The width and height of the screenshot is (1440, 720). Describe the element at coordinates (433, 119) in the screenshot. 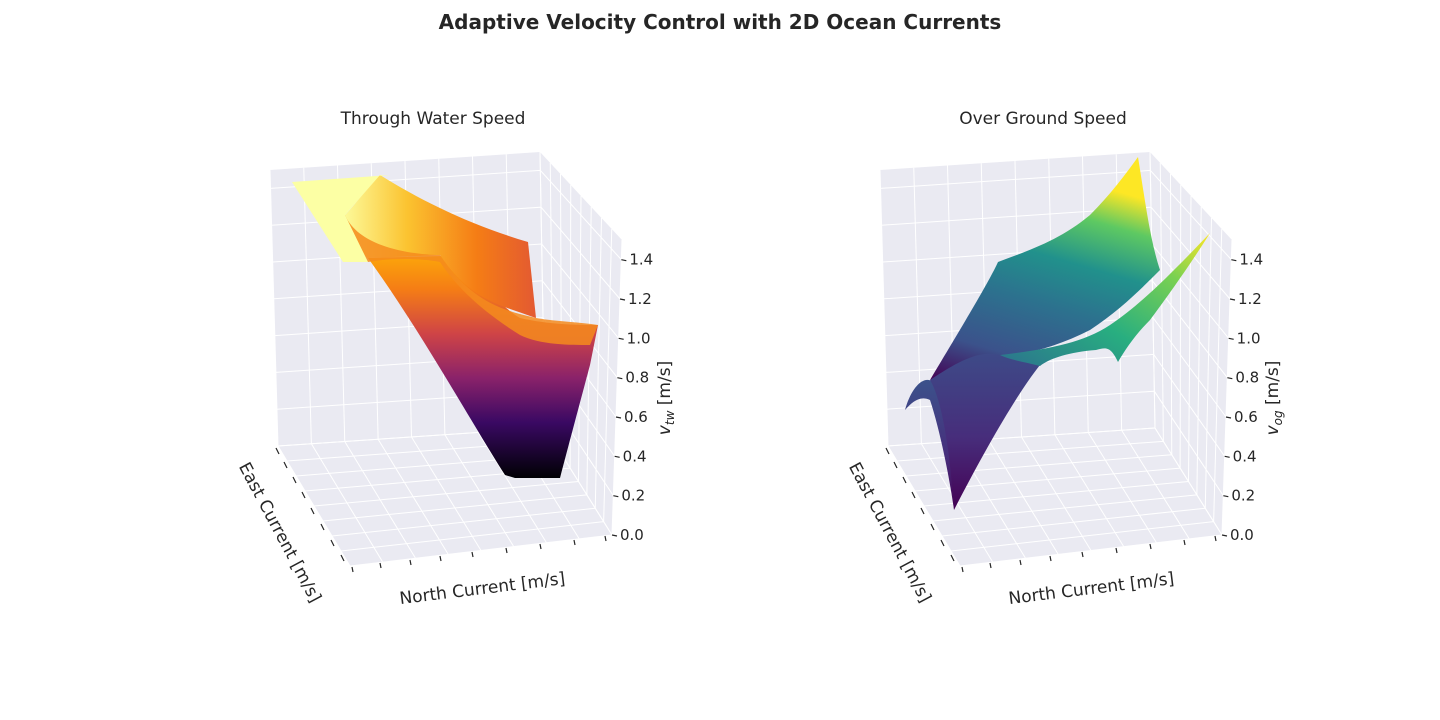

I see `panel-title: Through Water Speed` at that location.